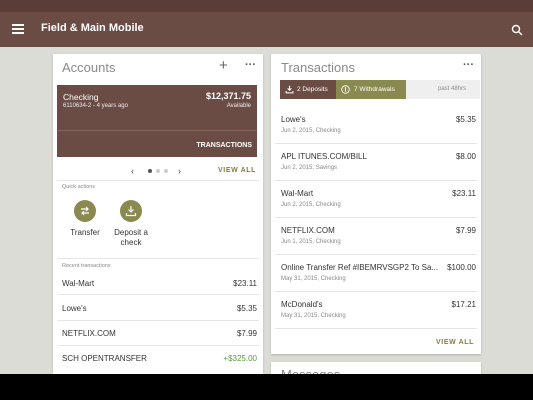 The height and width of the screenshot is (400, 533). Describe the element at coordinates (266, 29) in the screenshot. I see `app-bar: Field & Main Mobile` at that location.